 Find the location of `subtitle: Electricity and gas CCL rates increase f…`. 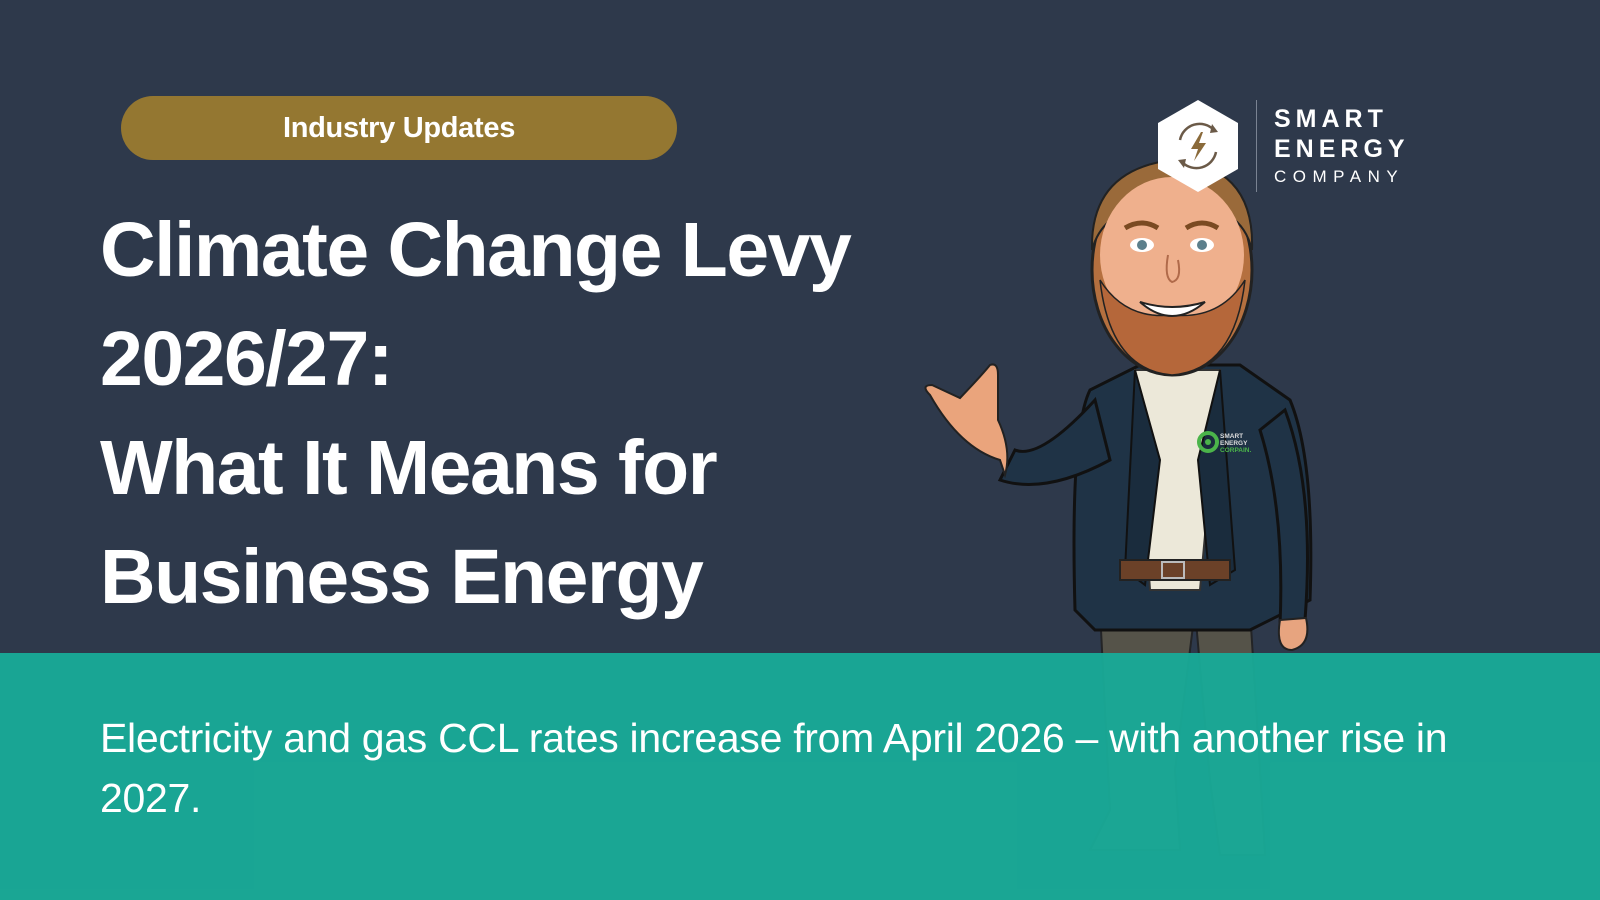

subtitle: Electricity and gas CCL rates increase f… is located at coordinates (774, 768).